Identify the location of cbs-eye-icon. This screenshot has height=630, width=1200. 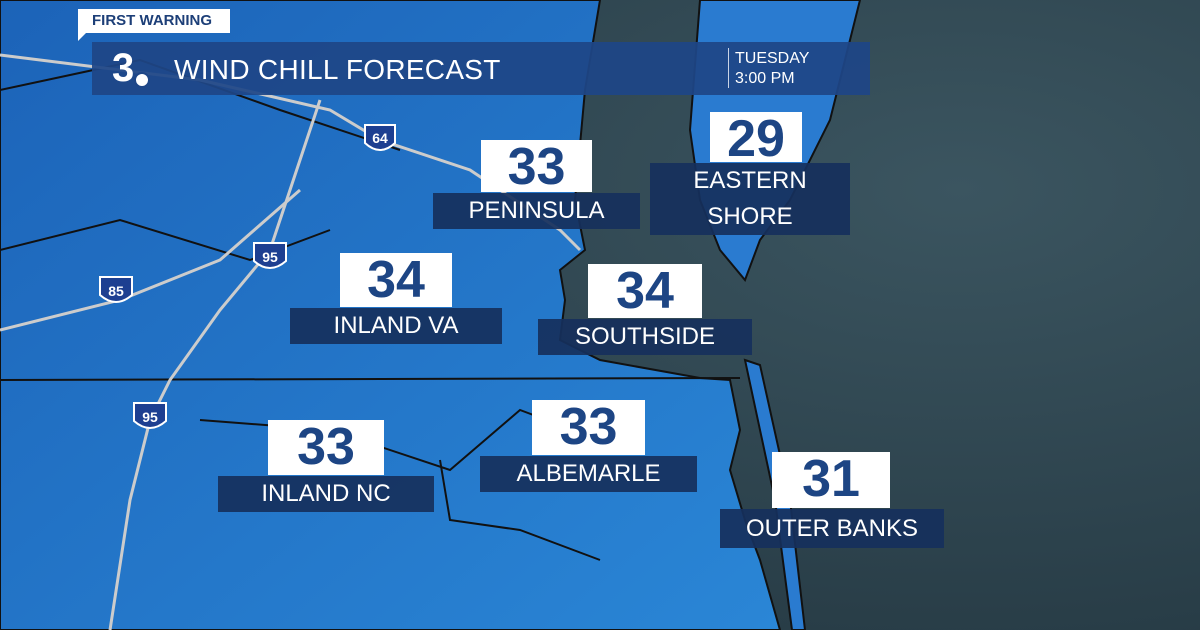
(142, 80).